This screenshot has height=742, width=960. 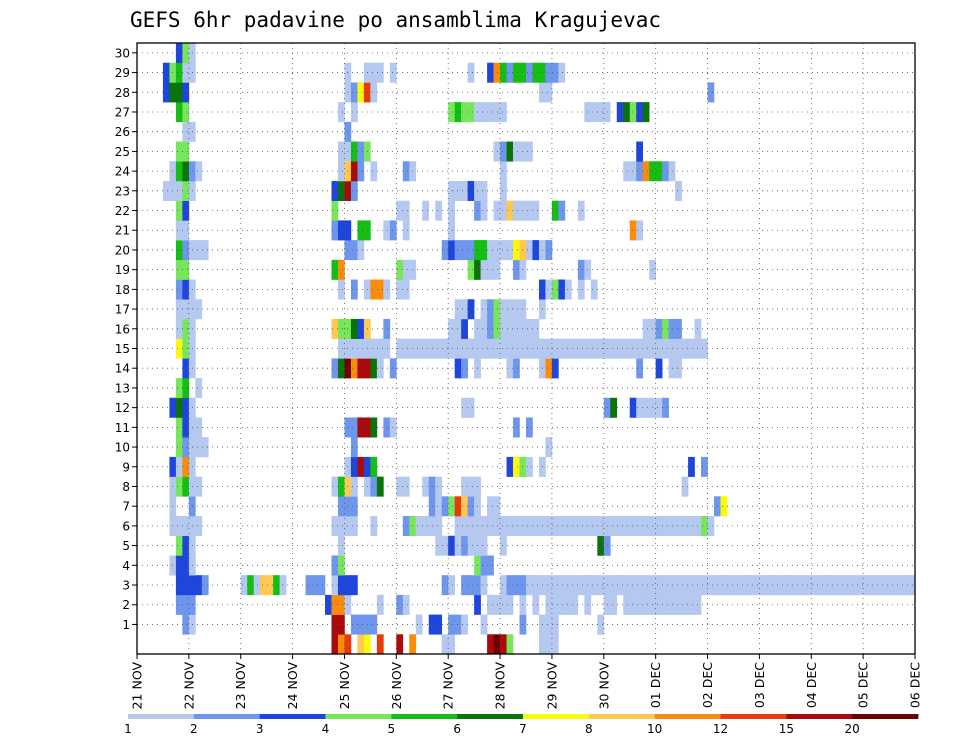 What do you see at coordinates (126, 507) in the screenshot?
I see `y-tick-label: 7` at bounding box center [126, 507].